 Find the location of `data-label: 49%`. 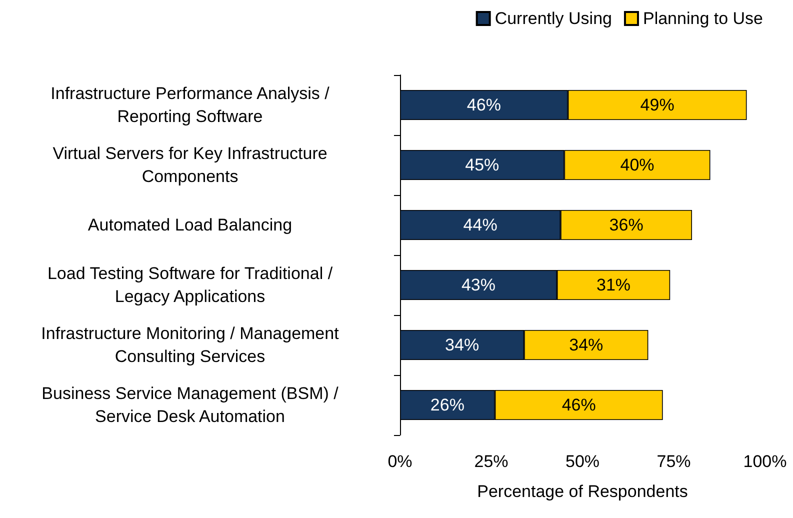

data-label: 49% is located at coordinates (657, 105).